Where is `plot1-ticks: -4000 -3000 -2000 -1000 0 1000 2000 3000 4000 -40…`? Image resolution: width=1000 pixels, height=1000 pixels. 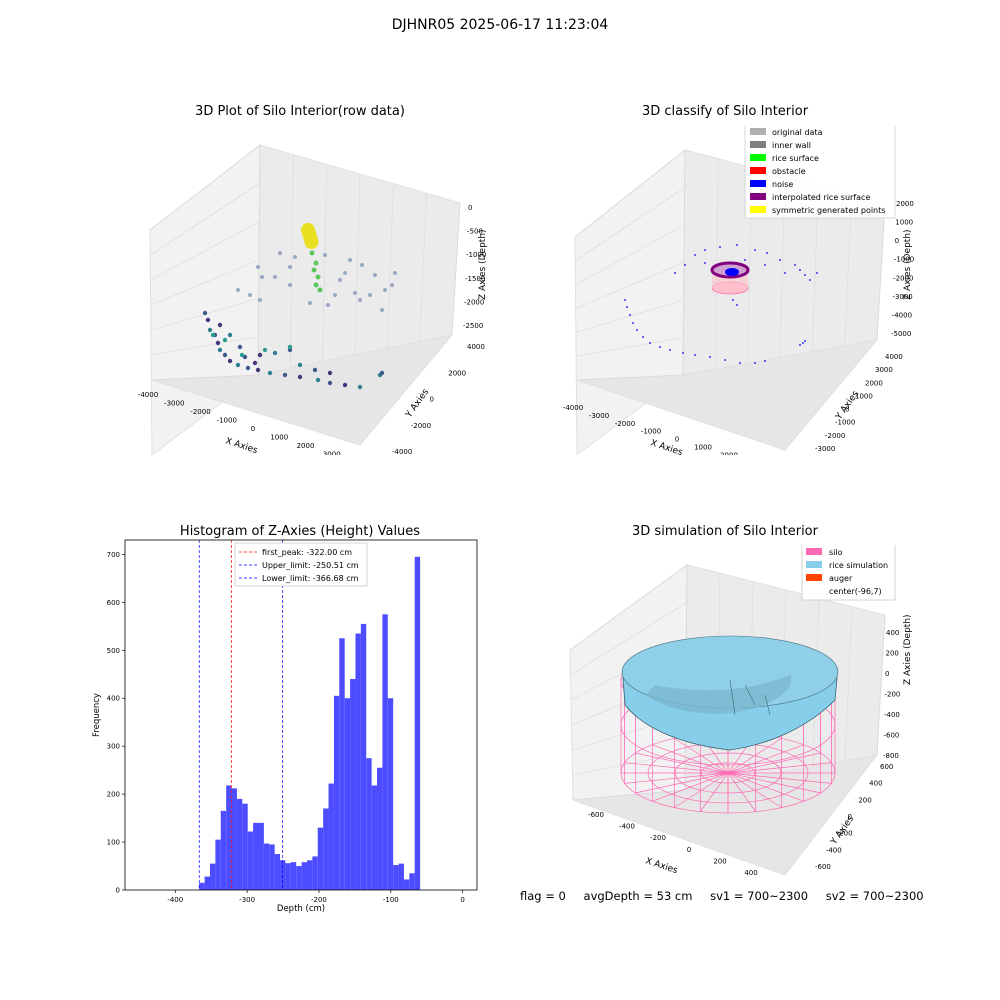
plot1-ticks: -4000 -3000 -2000 -1000 0 1000 2000 3000 4000 -40… is located at coordinates (312, 329).